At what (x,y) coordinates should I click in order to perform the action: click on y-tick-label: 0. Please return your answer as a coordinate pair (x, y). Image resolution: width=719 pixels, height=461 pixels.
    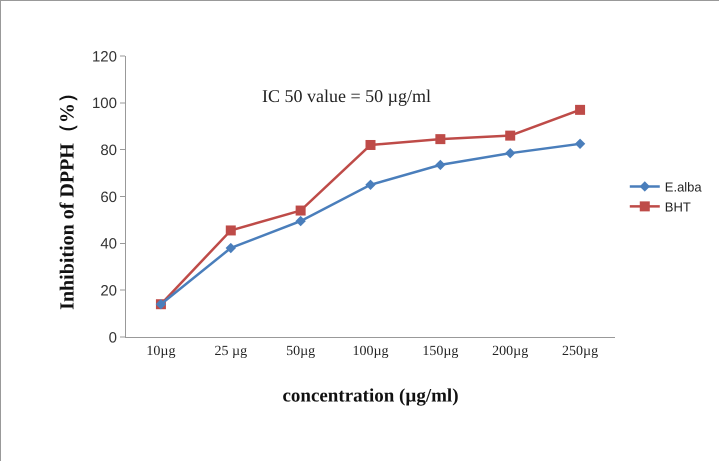
    Looking at the image, I should click on (112, 337).